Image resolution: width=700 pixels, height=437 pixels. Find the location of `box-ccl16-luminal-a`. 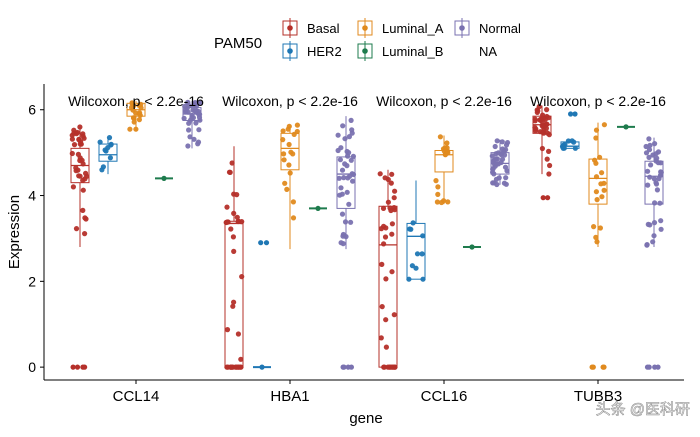

box-ccl16-luminal-a is located at coordinates (444, 161).